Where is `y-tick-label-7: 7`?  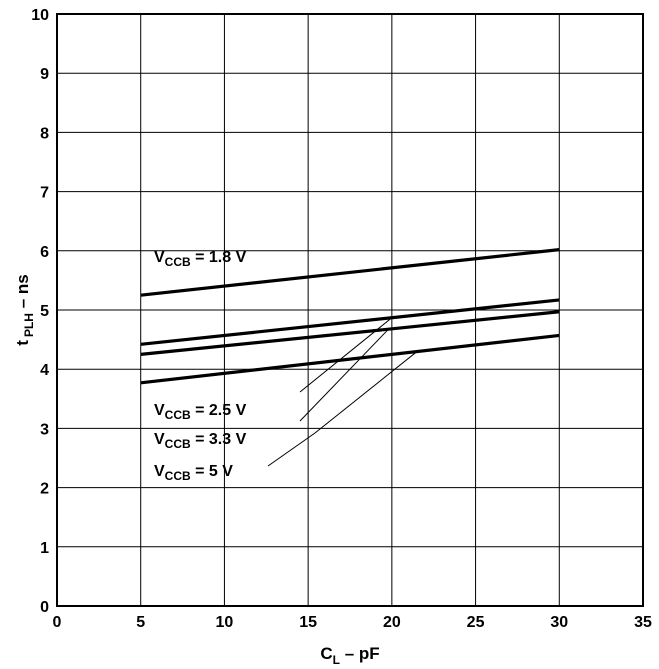
y-tick-label-7: 7 is located at coordinates (44, 193).